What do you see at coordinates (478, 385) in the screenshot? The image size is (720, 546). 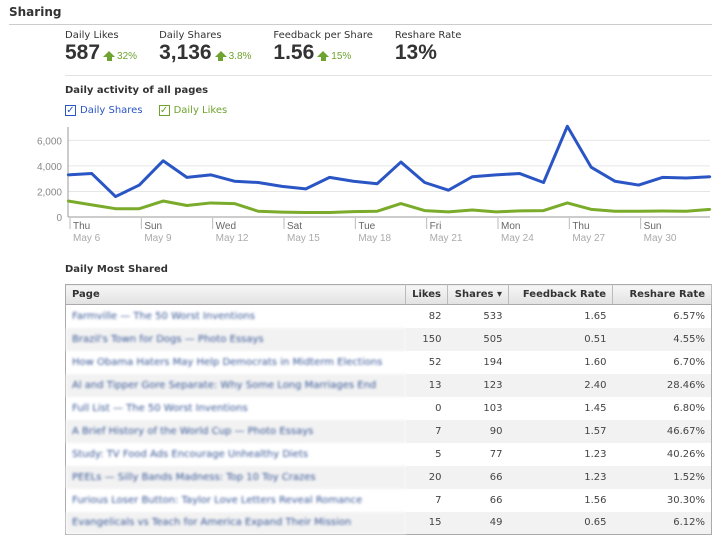 I see `shares-cell: 123` at bounding box center [478, 385].